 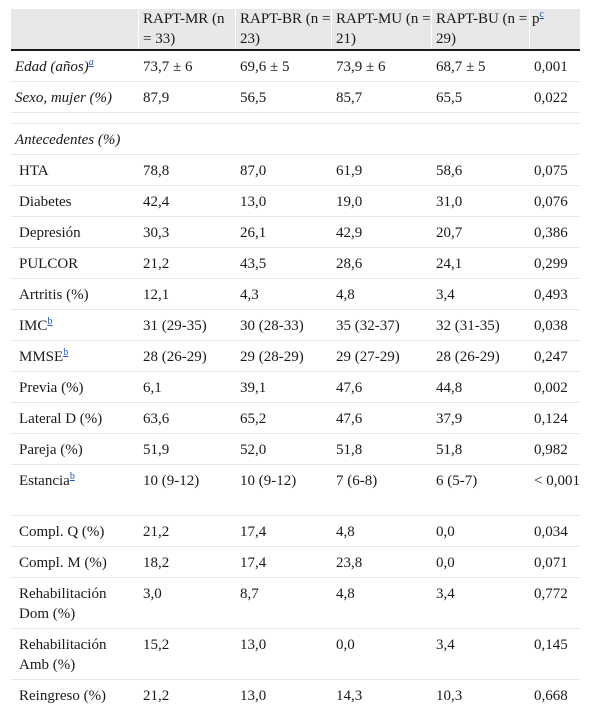 I want to click on table-cell-text: 0,982, so click(x=551, y=450).